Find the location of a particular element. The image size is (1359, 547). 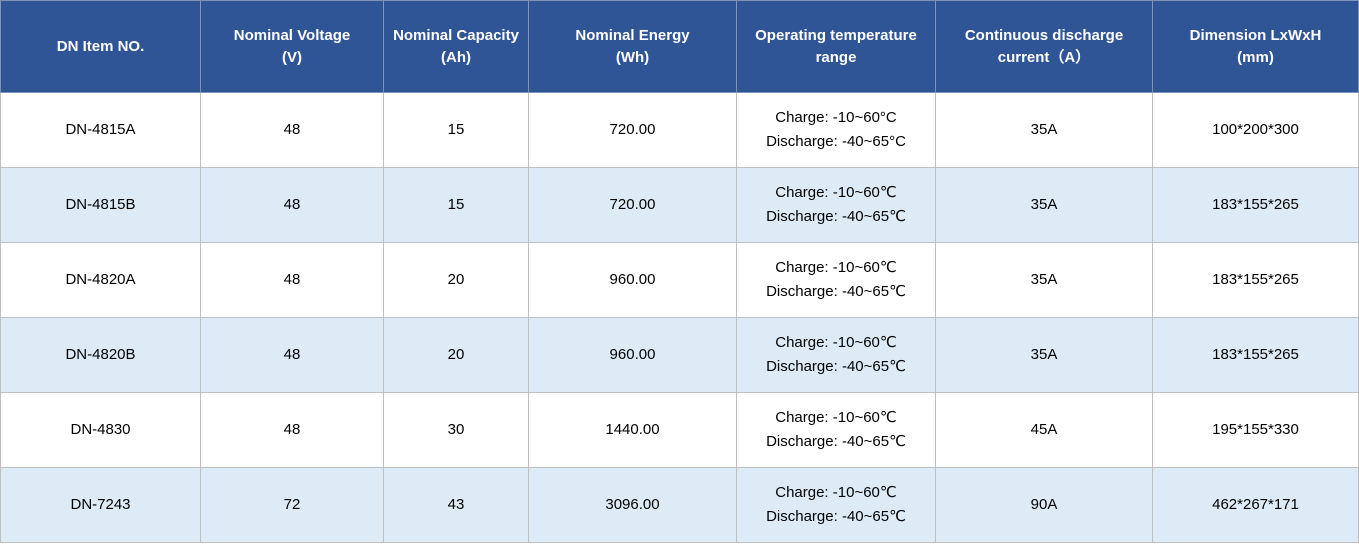

header-unit: (mm) is located at coordinates (1255, 57).